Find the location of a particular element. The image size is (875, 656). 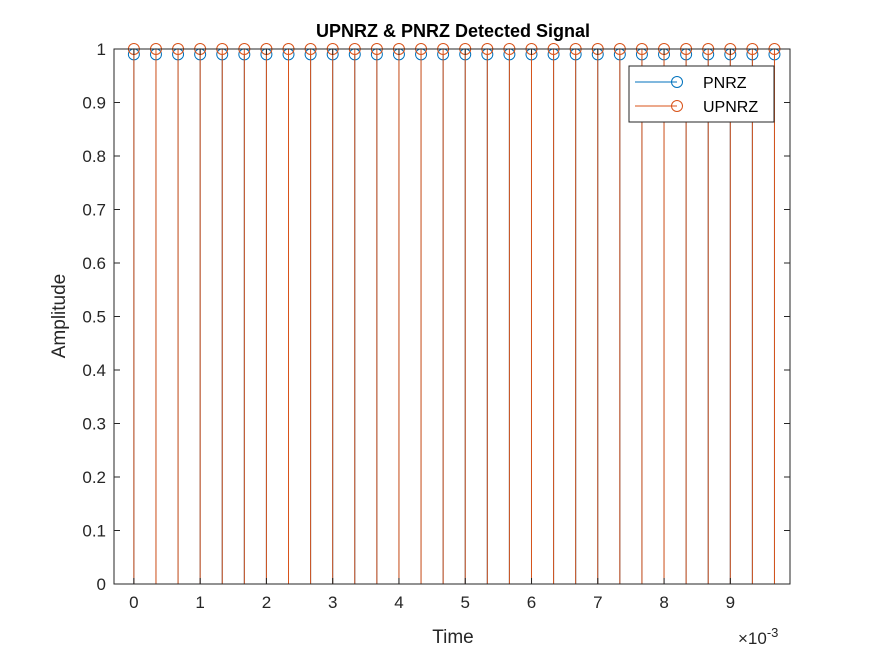

y-tick-label: 0.4 is located at coordinates (94, 370).